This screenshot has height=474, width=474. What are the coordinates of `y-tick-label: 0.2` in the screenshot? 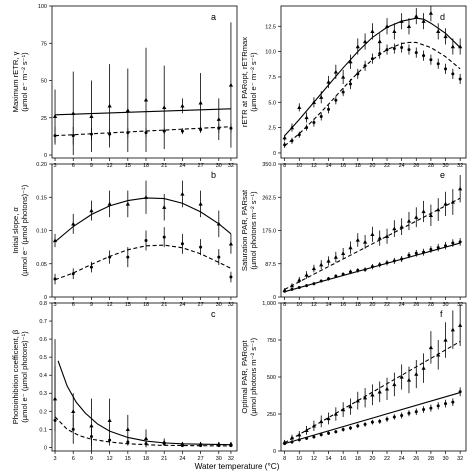 It's located at (43, 412).